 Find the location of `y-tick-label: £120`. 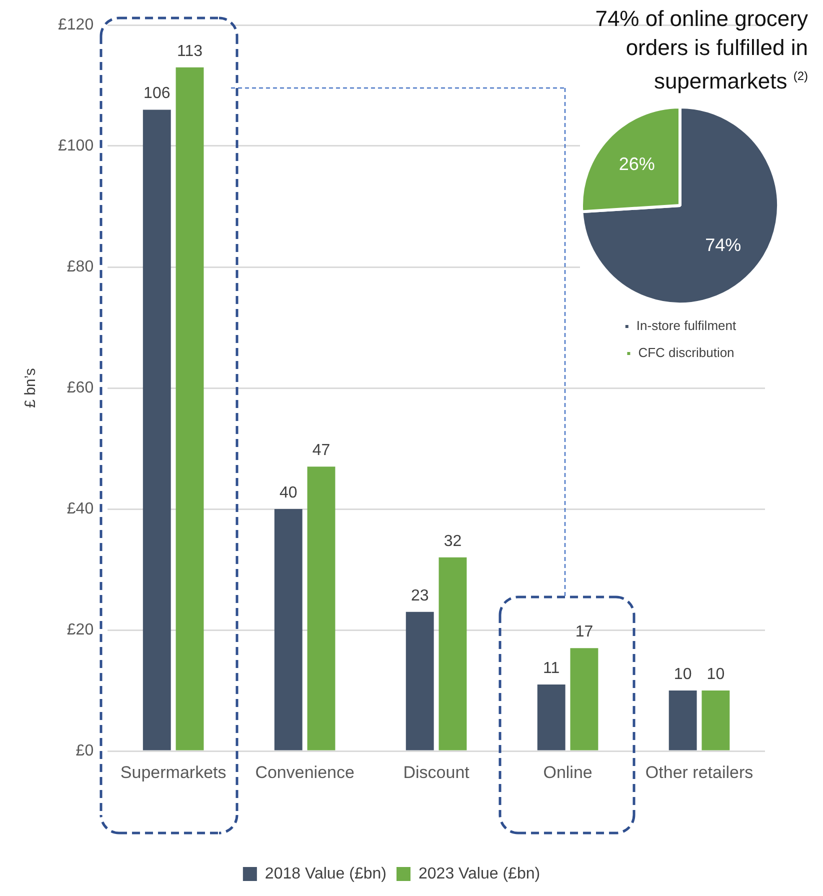

y-tick-label: £120 is located at coordinates (76, 25).